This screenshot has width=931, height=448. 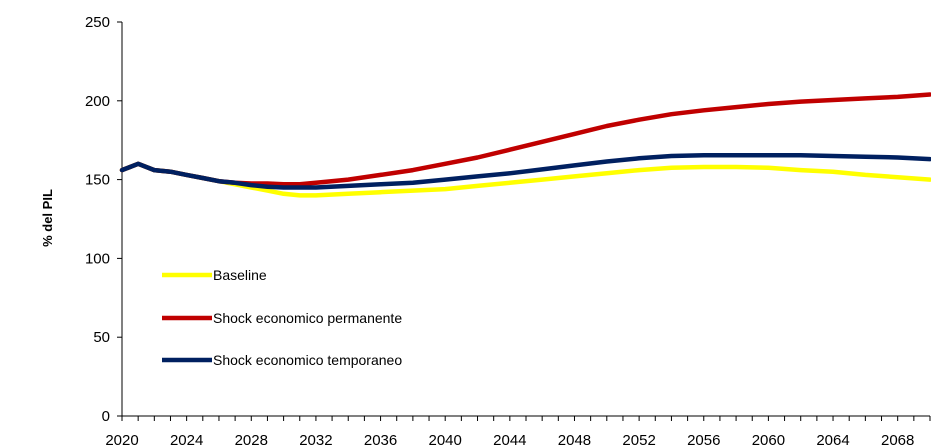 I want to click on x-tick-label: 2040, so click(x=445, y=440).